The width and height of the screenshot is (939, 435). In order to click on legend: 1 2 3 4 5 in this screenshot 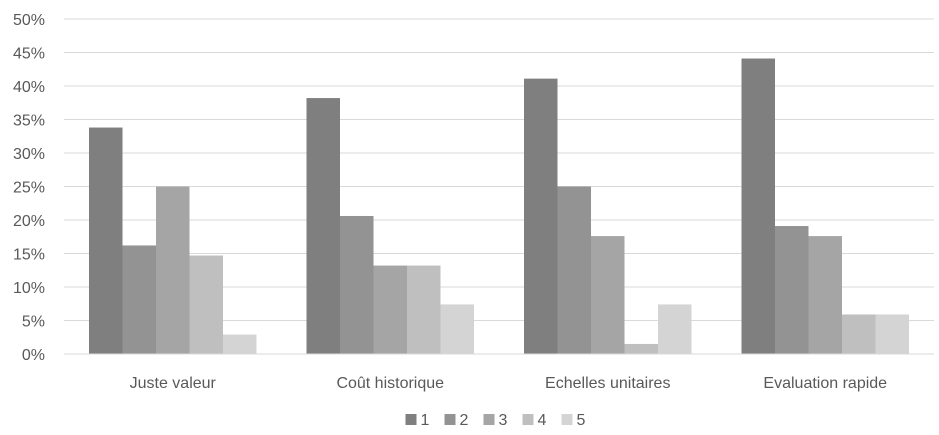, I will do `click(495, 420)`.